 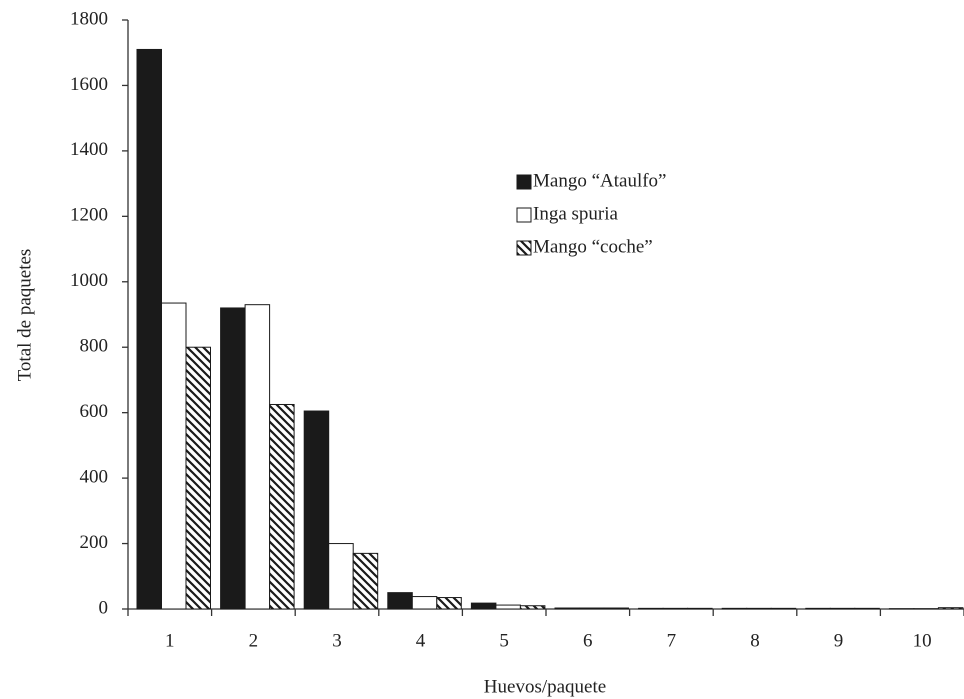 I want to click on y-tick-label: 1800, so click(x=89, y=18).